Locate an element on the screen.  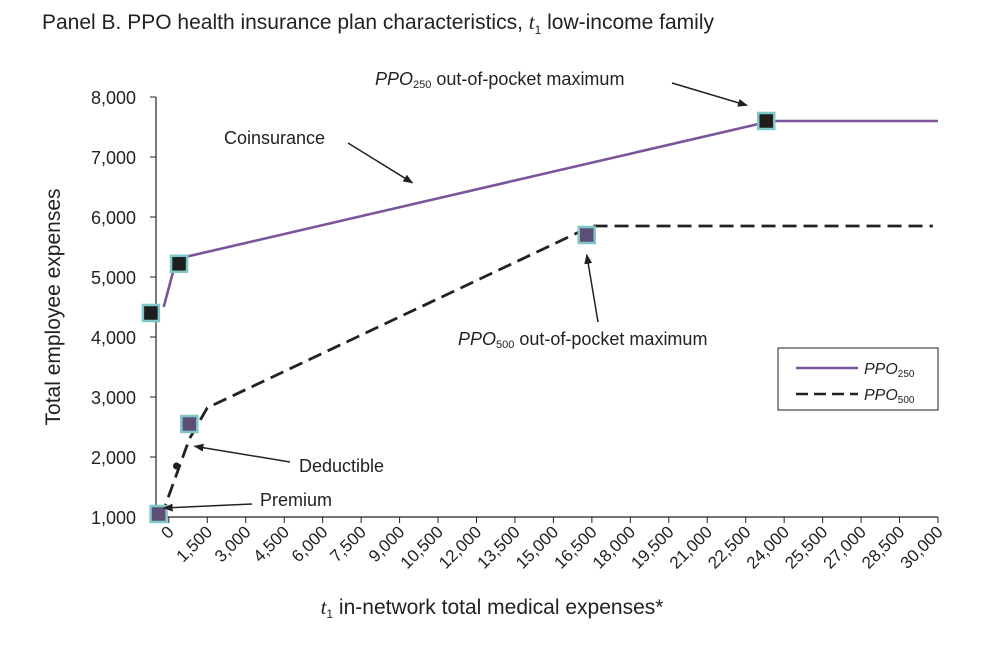
x-tick-label: 0 is located at coordinates (168, 532).